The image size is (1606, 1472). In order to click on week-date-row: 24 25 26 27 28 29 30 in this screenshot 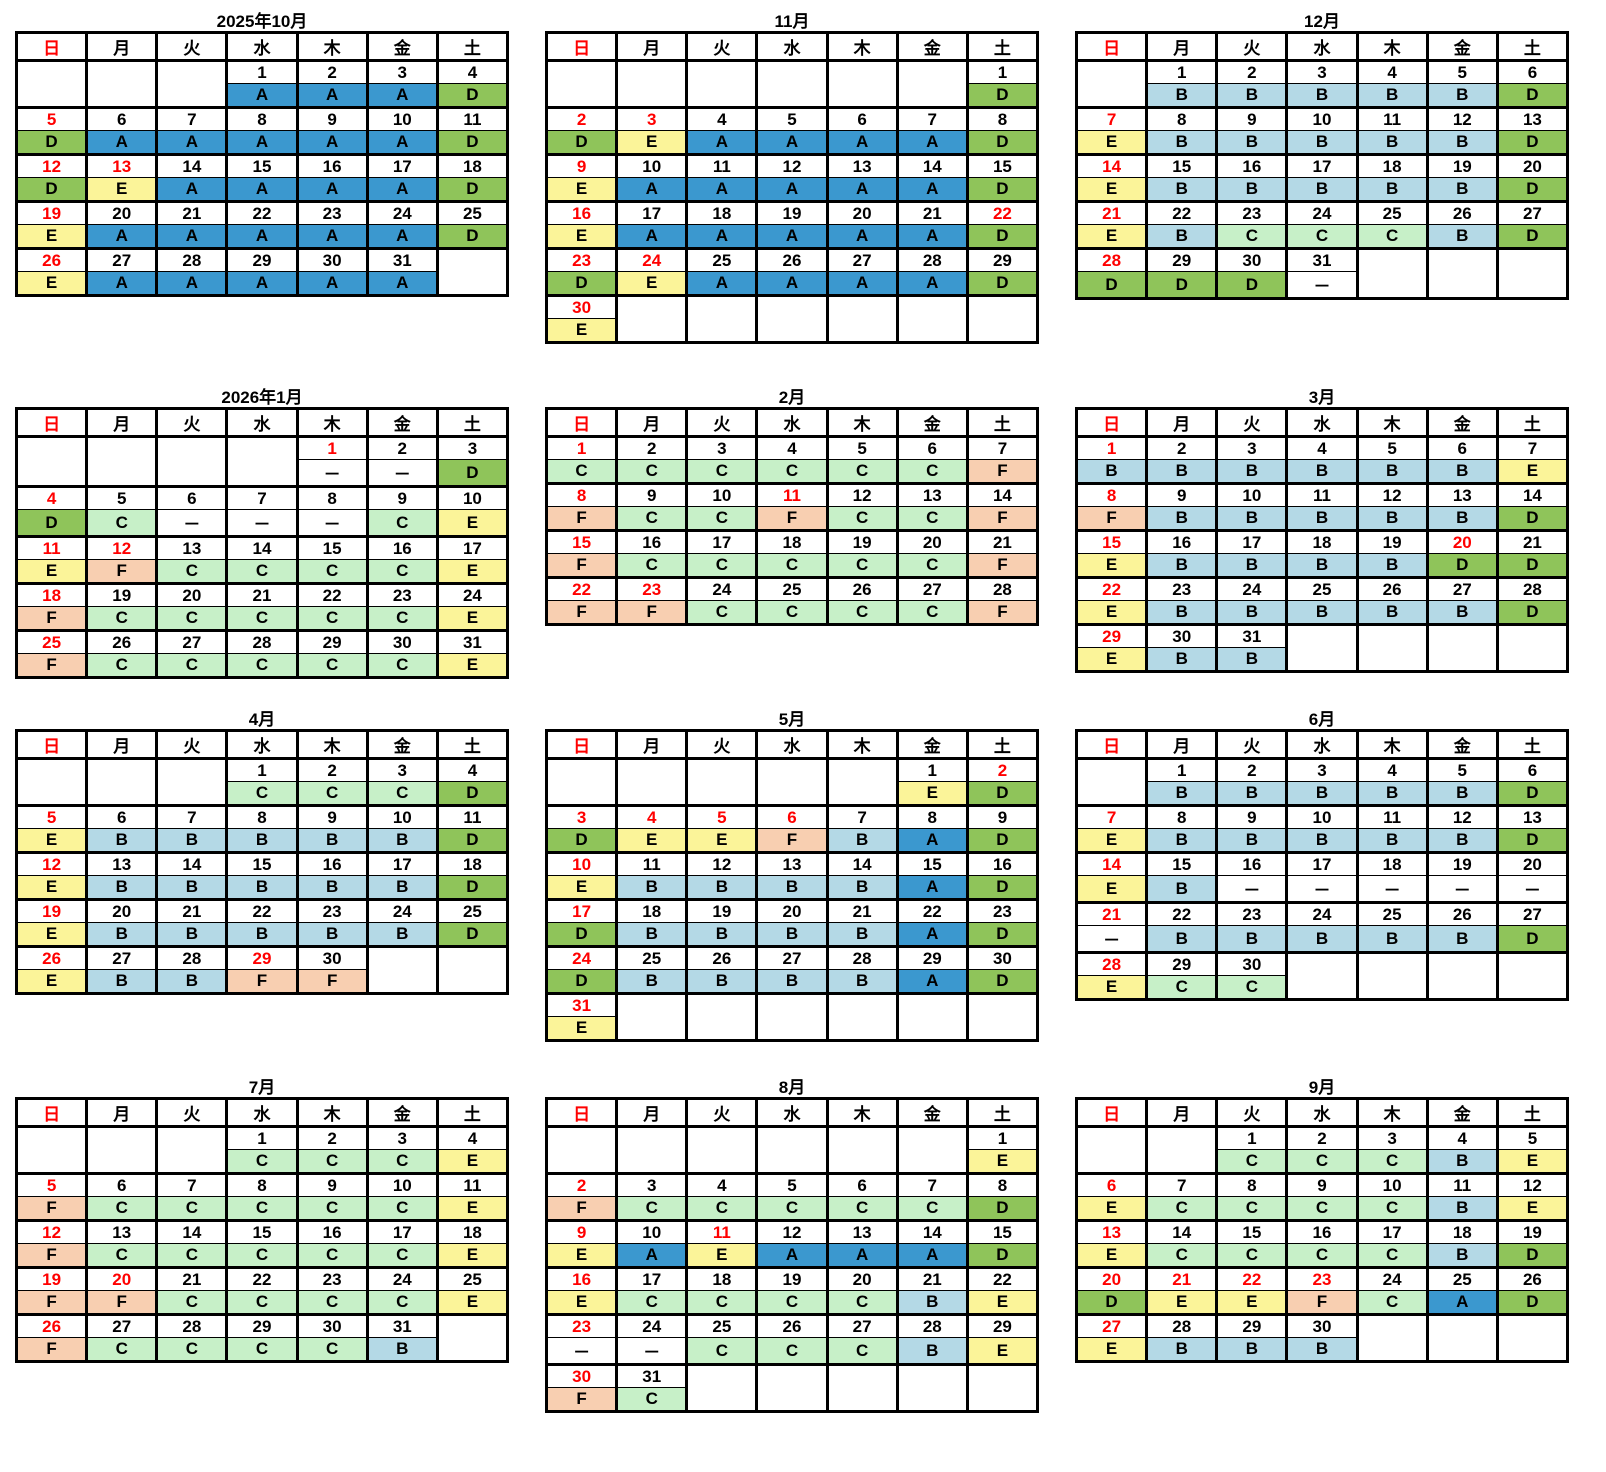, I will do `click(792, 957)`.